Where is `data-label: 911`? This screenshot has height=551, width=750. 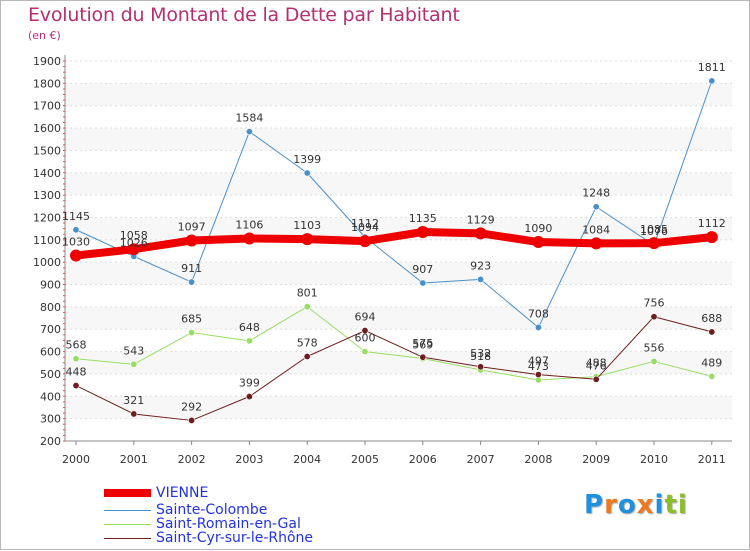 data-label: 911 is located at coordinates (191, 268).